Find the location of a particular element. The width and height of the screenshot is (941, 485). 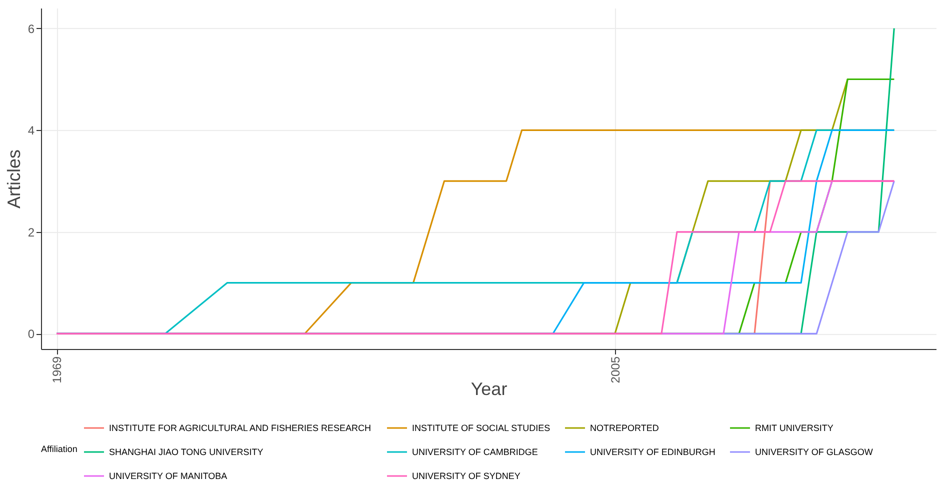

legend-label: RMIT UNIVERSITY is located at coordinates (794, 428).